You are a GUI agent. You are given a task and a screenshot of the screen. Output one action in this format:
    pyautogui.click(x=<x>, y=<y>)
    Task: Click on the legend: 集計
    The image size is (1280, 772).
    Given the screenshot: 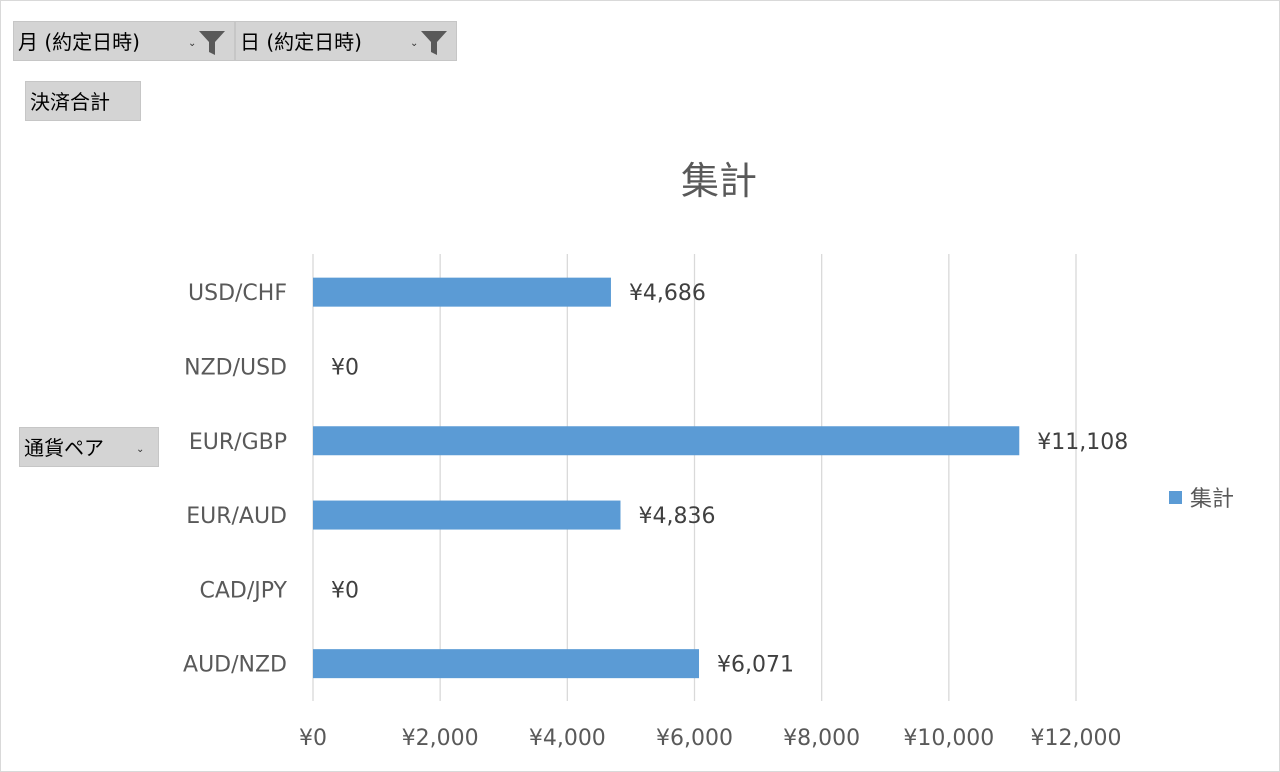 What is the action you would take?
    pyautogui.click(x=1201, y=497)
    